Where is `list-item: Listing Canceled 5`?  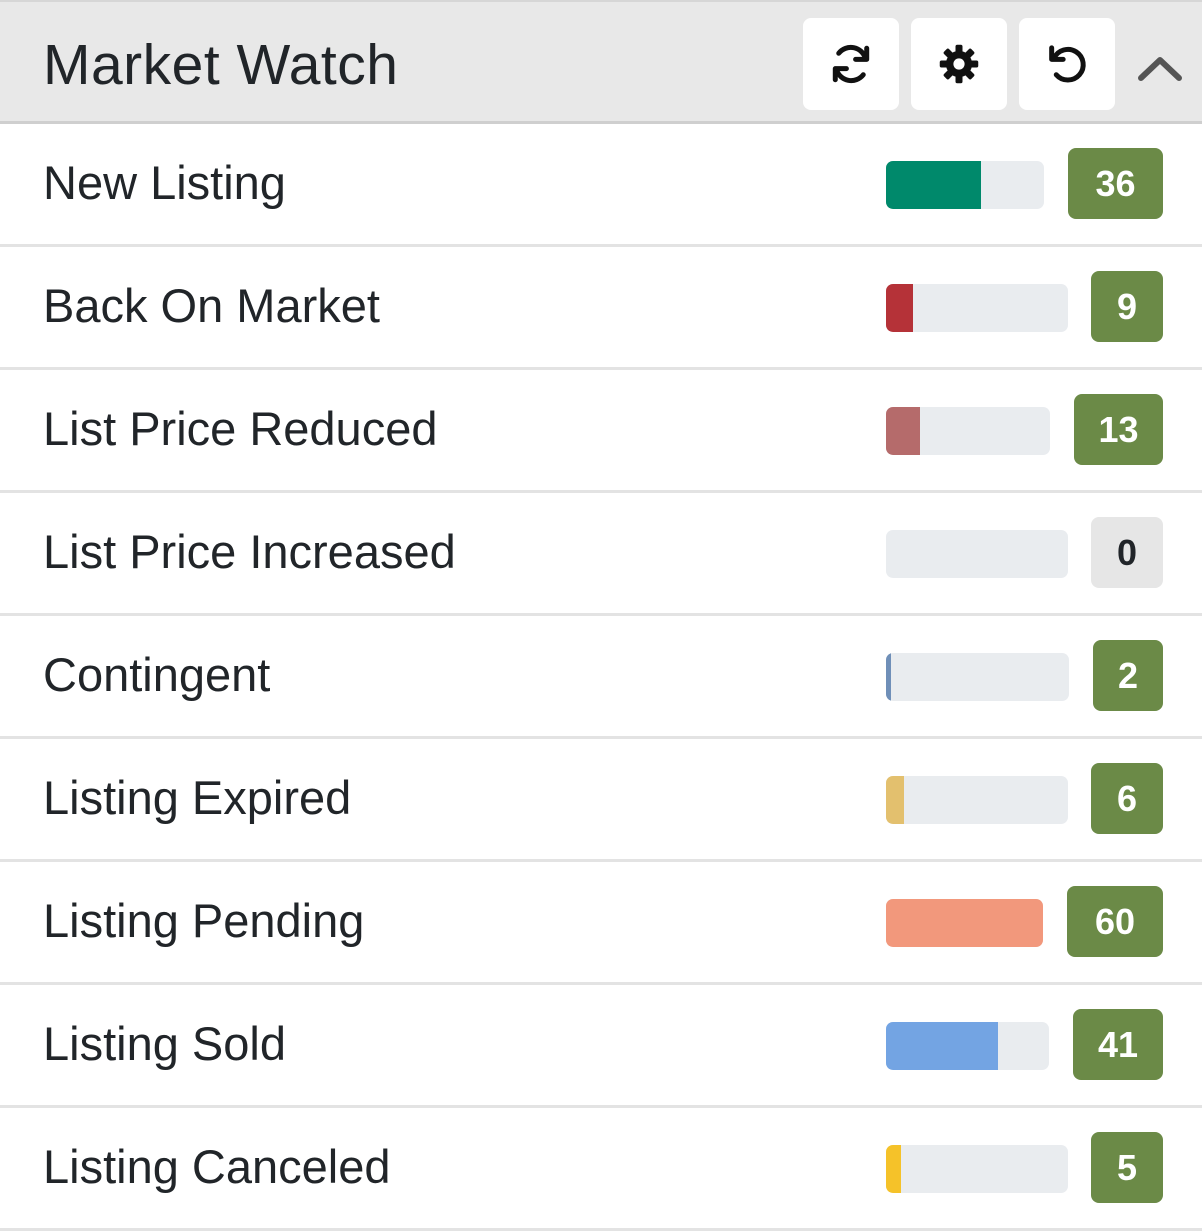
list-item: Listing Canceled 5 is located at coordinates (601, 1169).